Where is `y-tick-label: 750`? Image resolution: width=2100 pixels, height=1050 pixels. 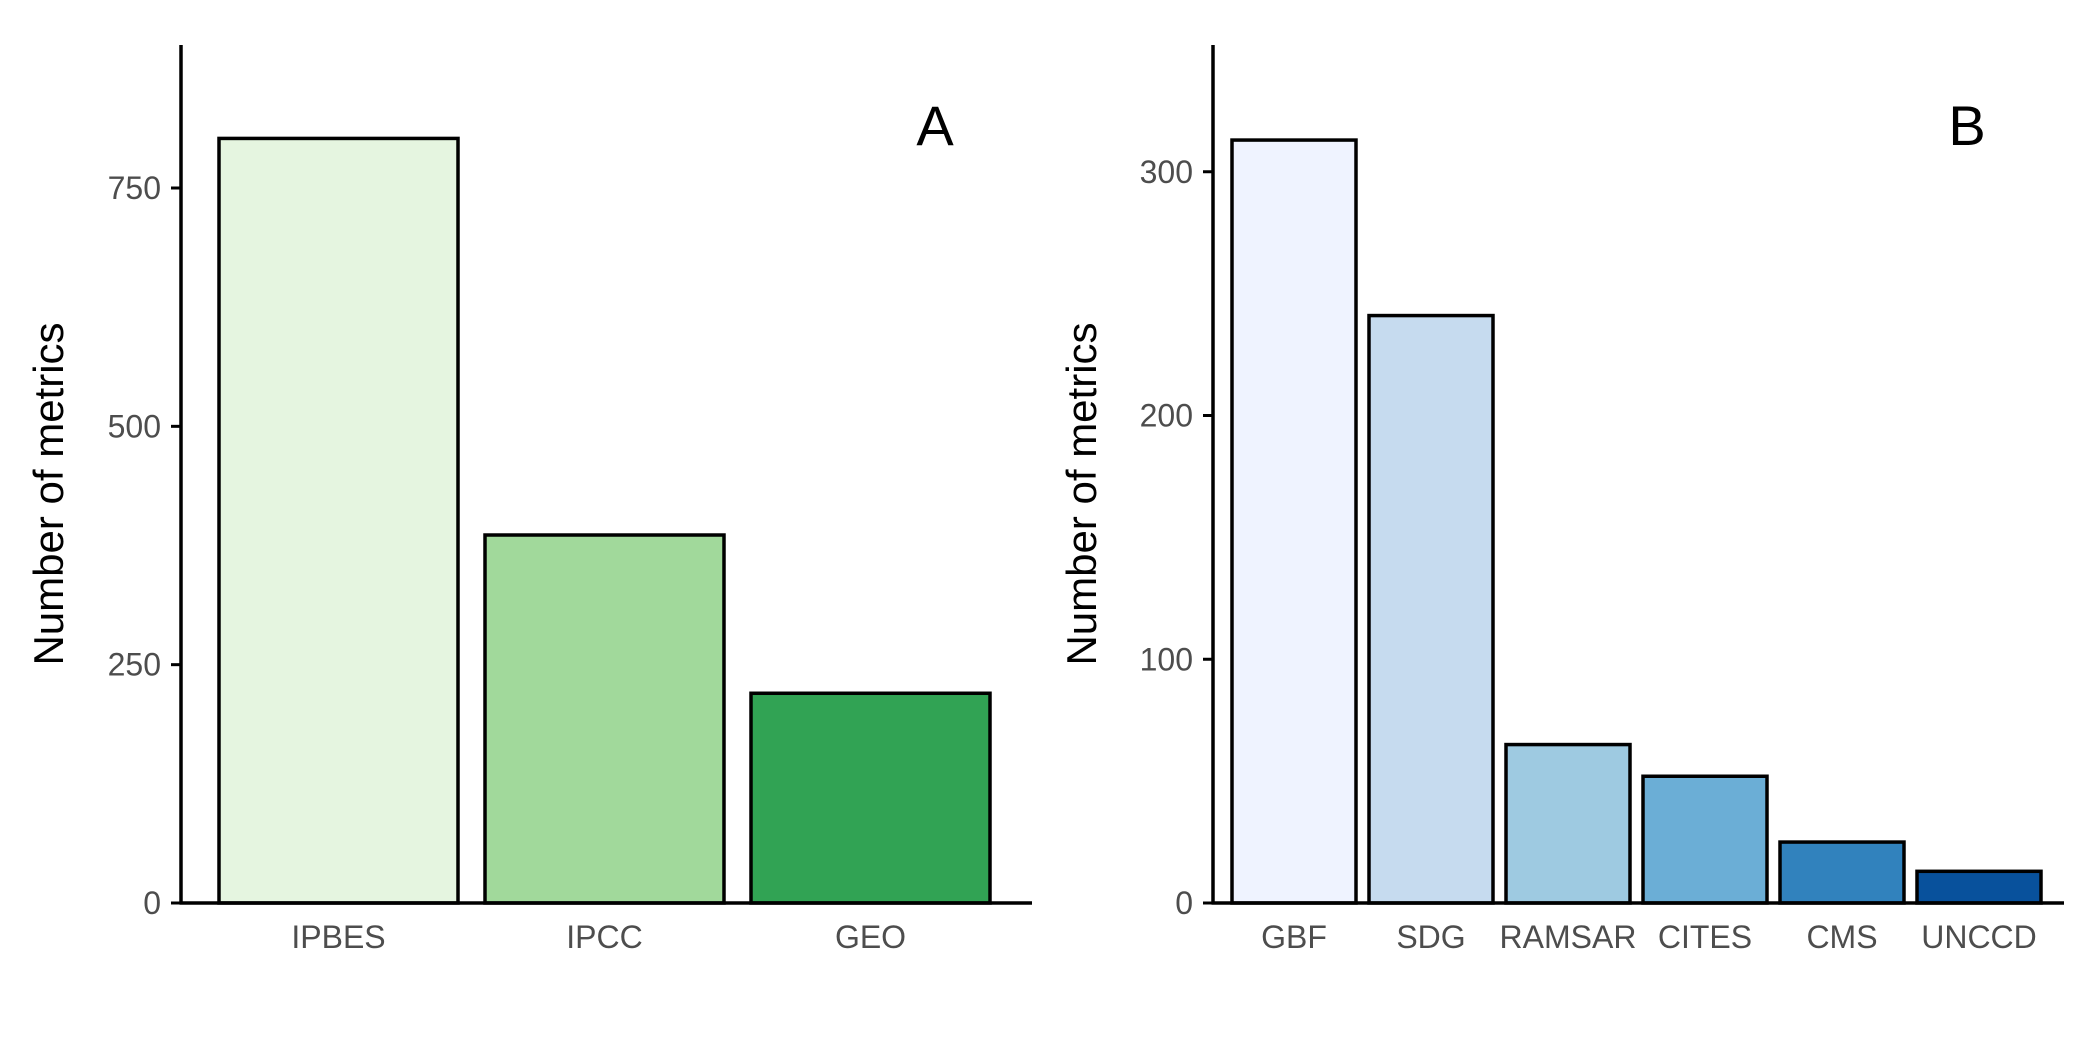 y-tick-label: 750 is located at coordinates (134, 188).